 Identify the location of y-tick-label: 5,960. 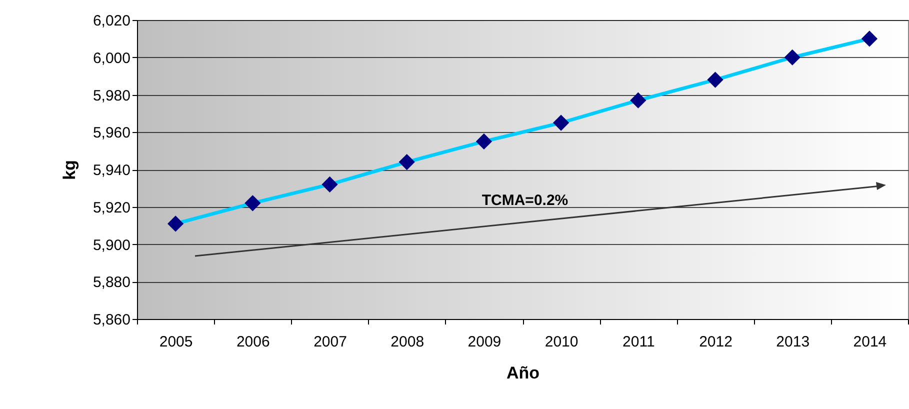
(111, 133).